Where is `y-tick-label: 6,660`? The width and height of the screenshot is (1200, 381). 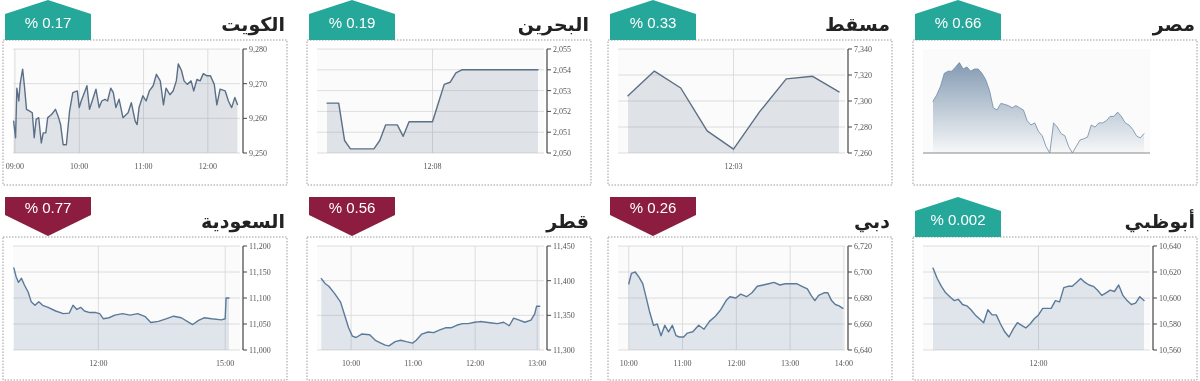
y-tick-label: 6,660 is located at coordinates (863, 324).